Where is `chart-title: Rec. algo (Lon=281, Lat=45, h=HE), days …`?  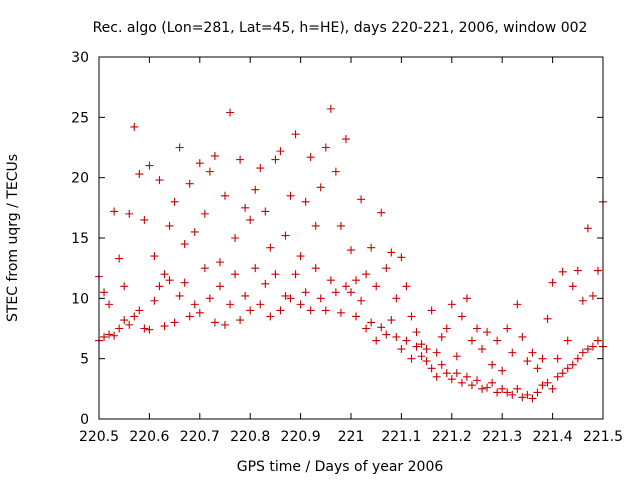 chart-title: Rec. algo (Lon=281, Lat=45, h=HE), days … is located at coordinates (340, 28).